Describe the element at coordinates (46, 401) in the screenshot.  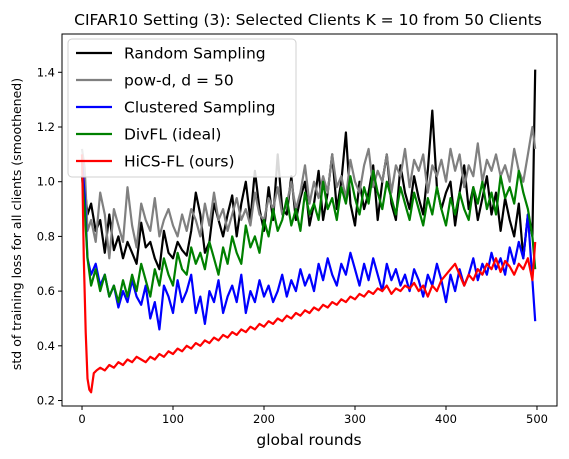
I see `y-tick-label-0: 0.2` at that location.